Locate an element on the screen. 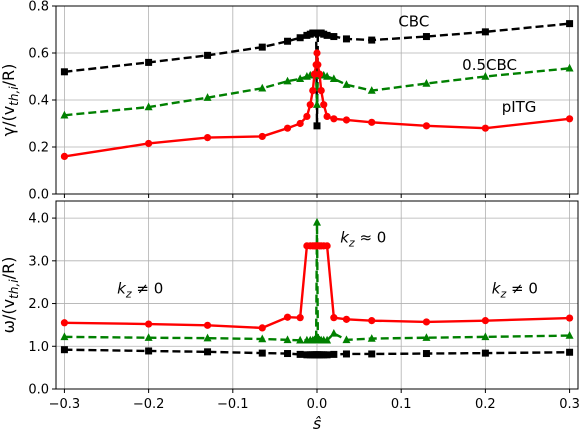 Image resolution: width=581 pixels, height=437 pixels. bottom-annotation-1: kz ≠ 0 is located at coordinates (140, 290).